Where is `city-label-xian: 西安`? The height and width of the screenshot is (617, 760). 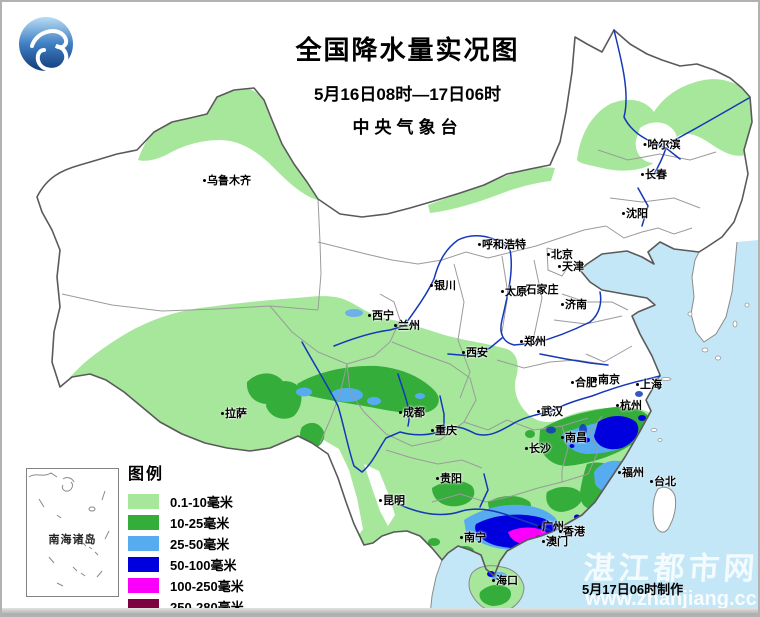 city-label-xian: 西安 is located at coordinates (475, 352).